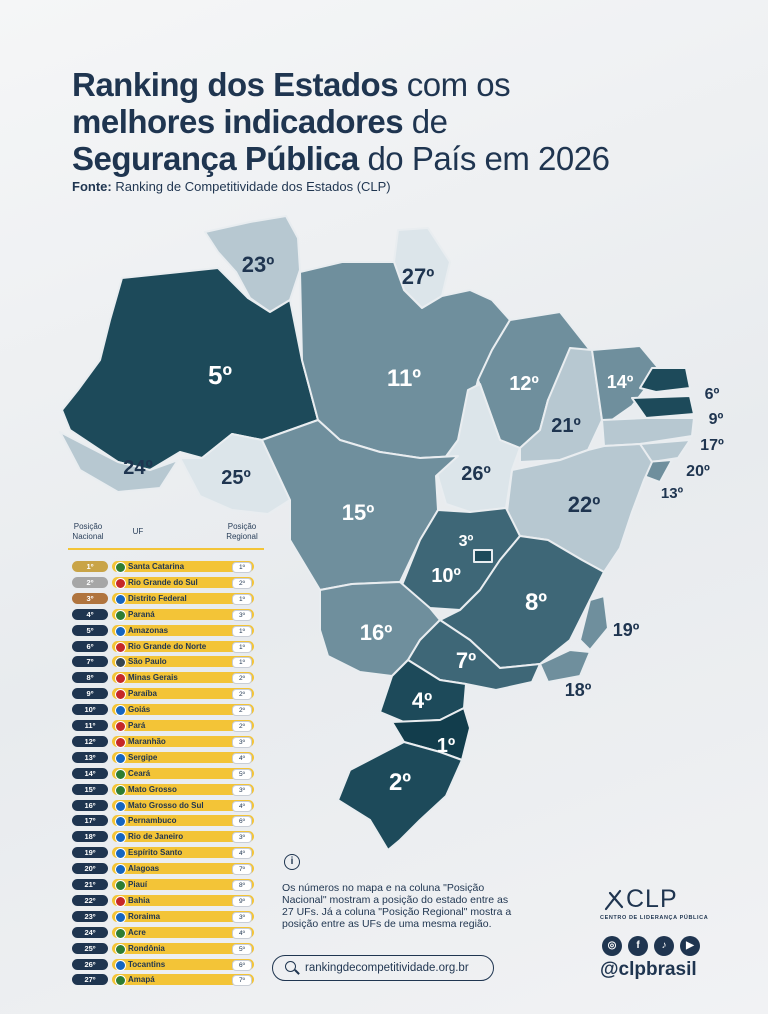 The width and height of the screenshot is (768, 1014). Describe the element at coordinates (142, 694) in the screenshot. I see `state-name: Paraíba` at that location.